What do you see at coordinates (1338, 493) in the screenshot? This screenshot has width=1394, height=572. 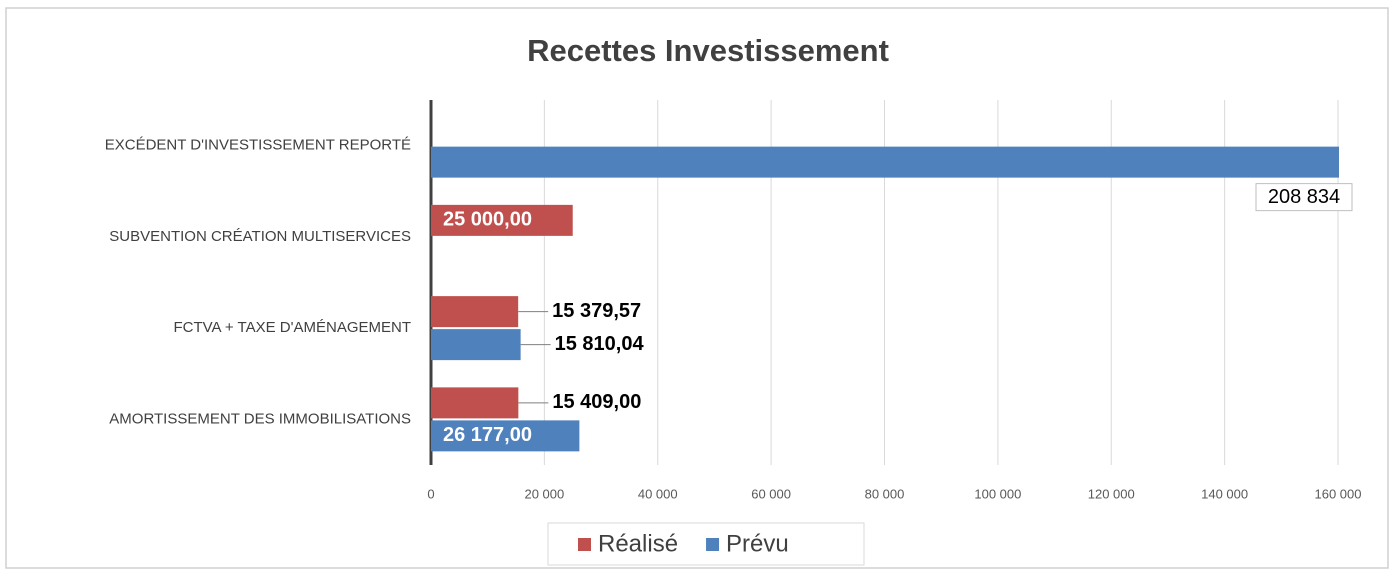 I see `x-tick-label: 160 000` at bounding box center [1338, 493].